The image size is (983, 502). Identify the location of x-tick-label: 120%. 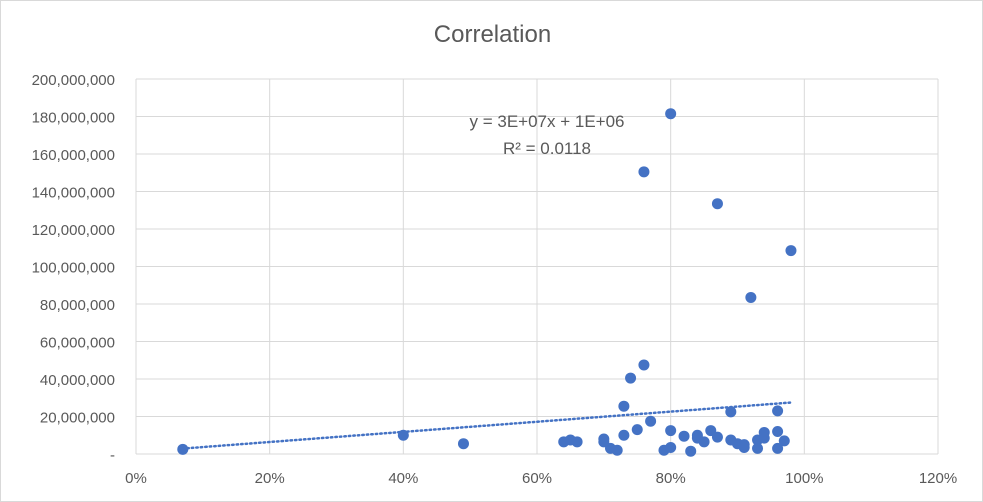
(938, 478).